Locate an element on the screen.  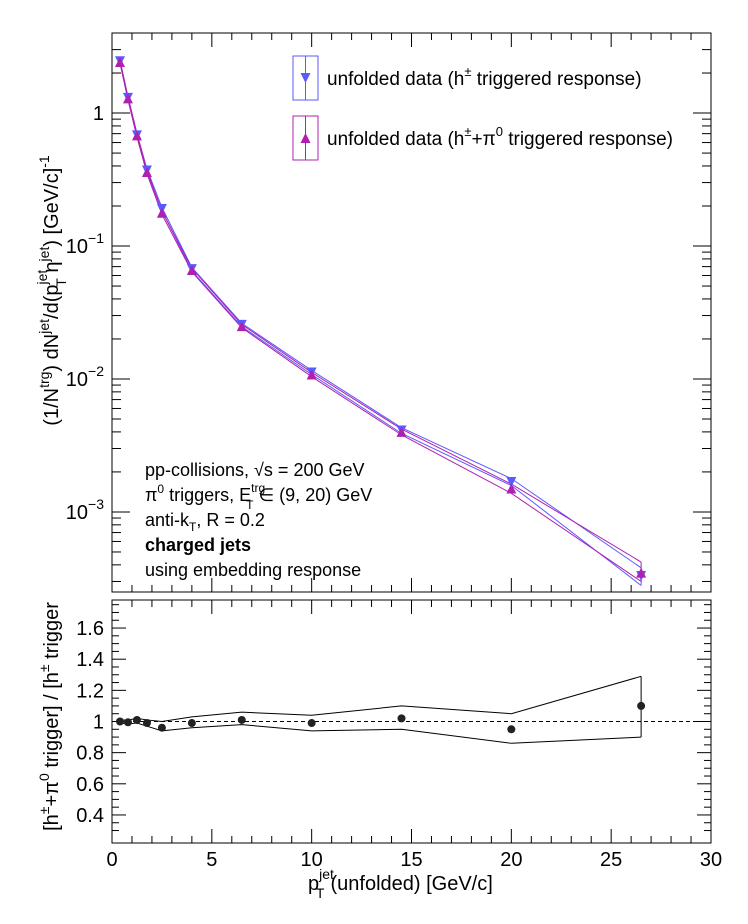
annotation-line: π0 triggers, Etrg T ∈ (9, 20) GeV is located at coordinates (258, 496).